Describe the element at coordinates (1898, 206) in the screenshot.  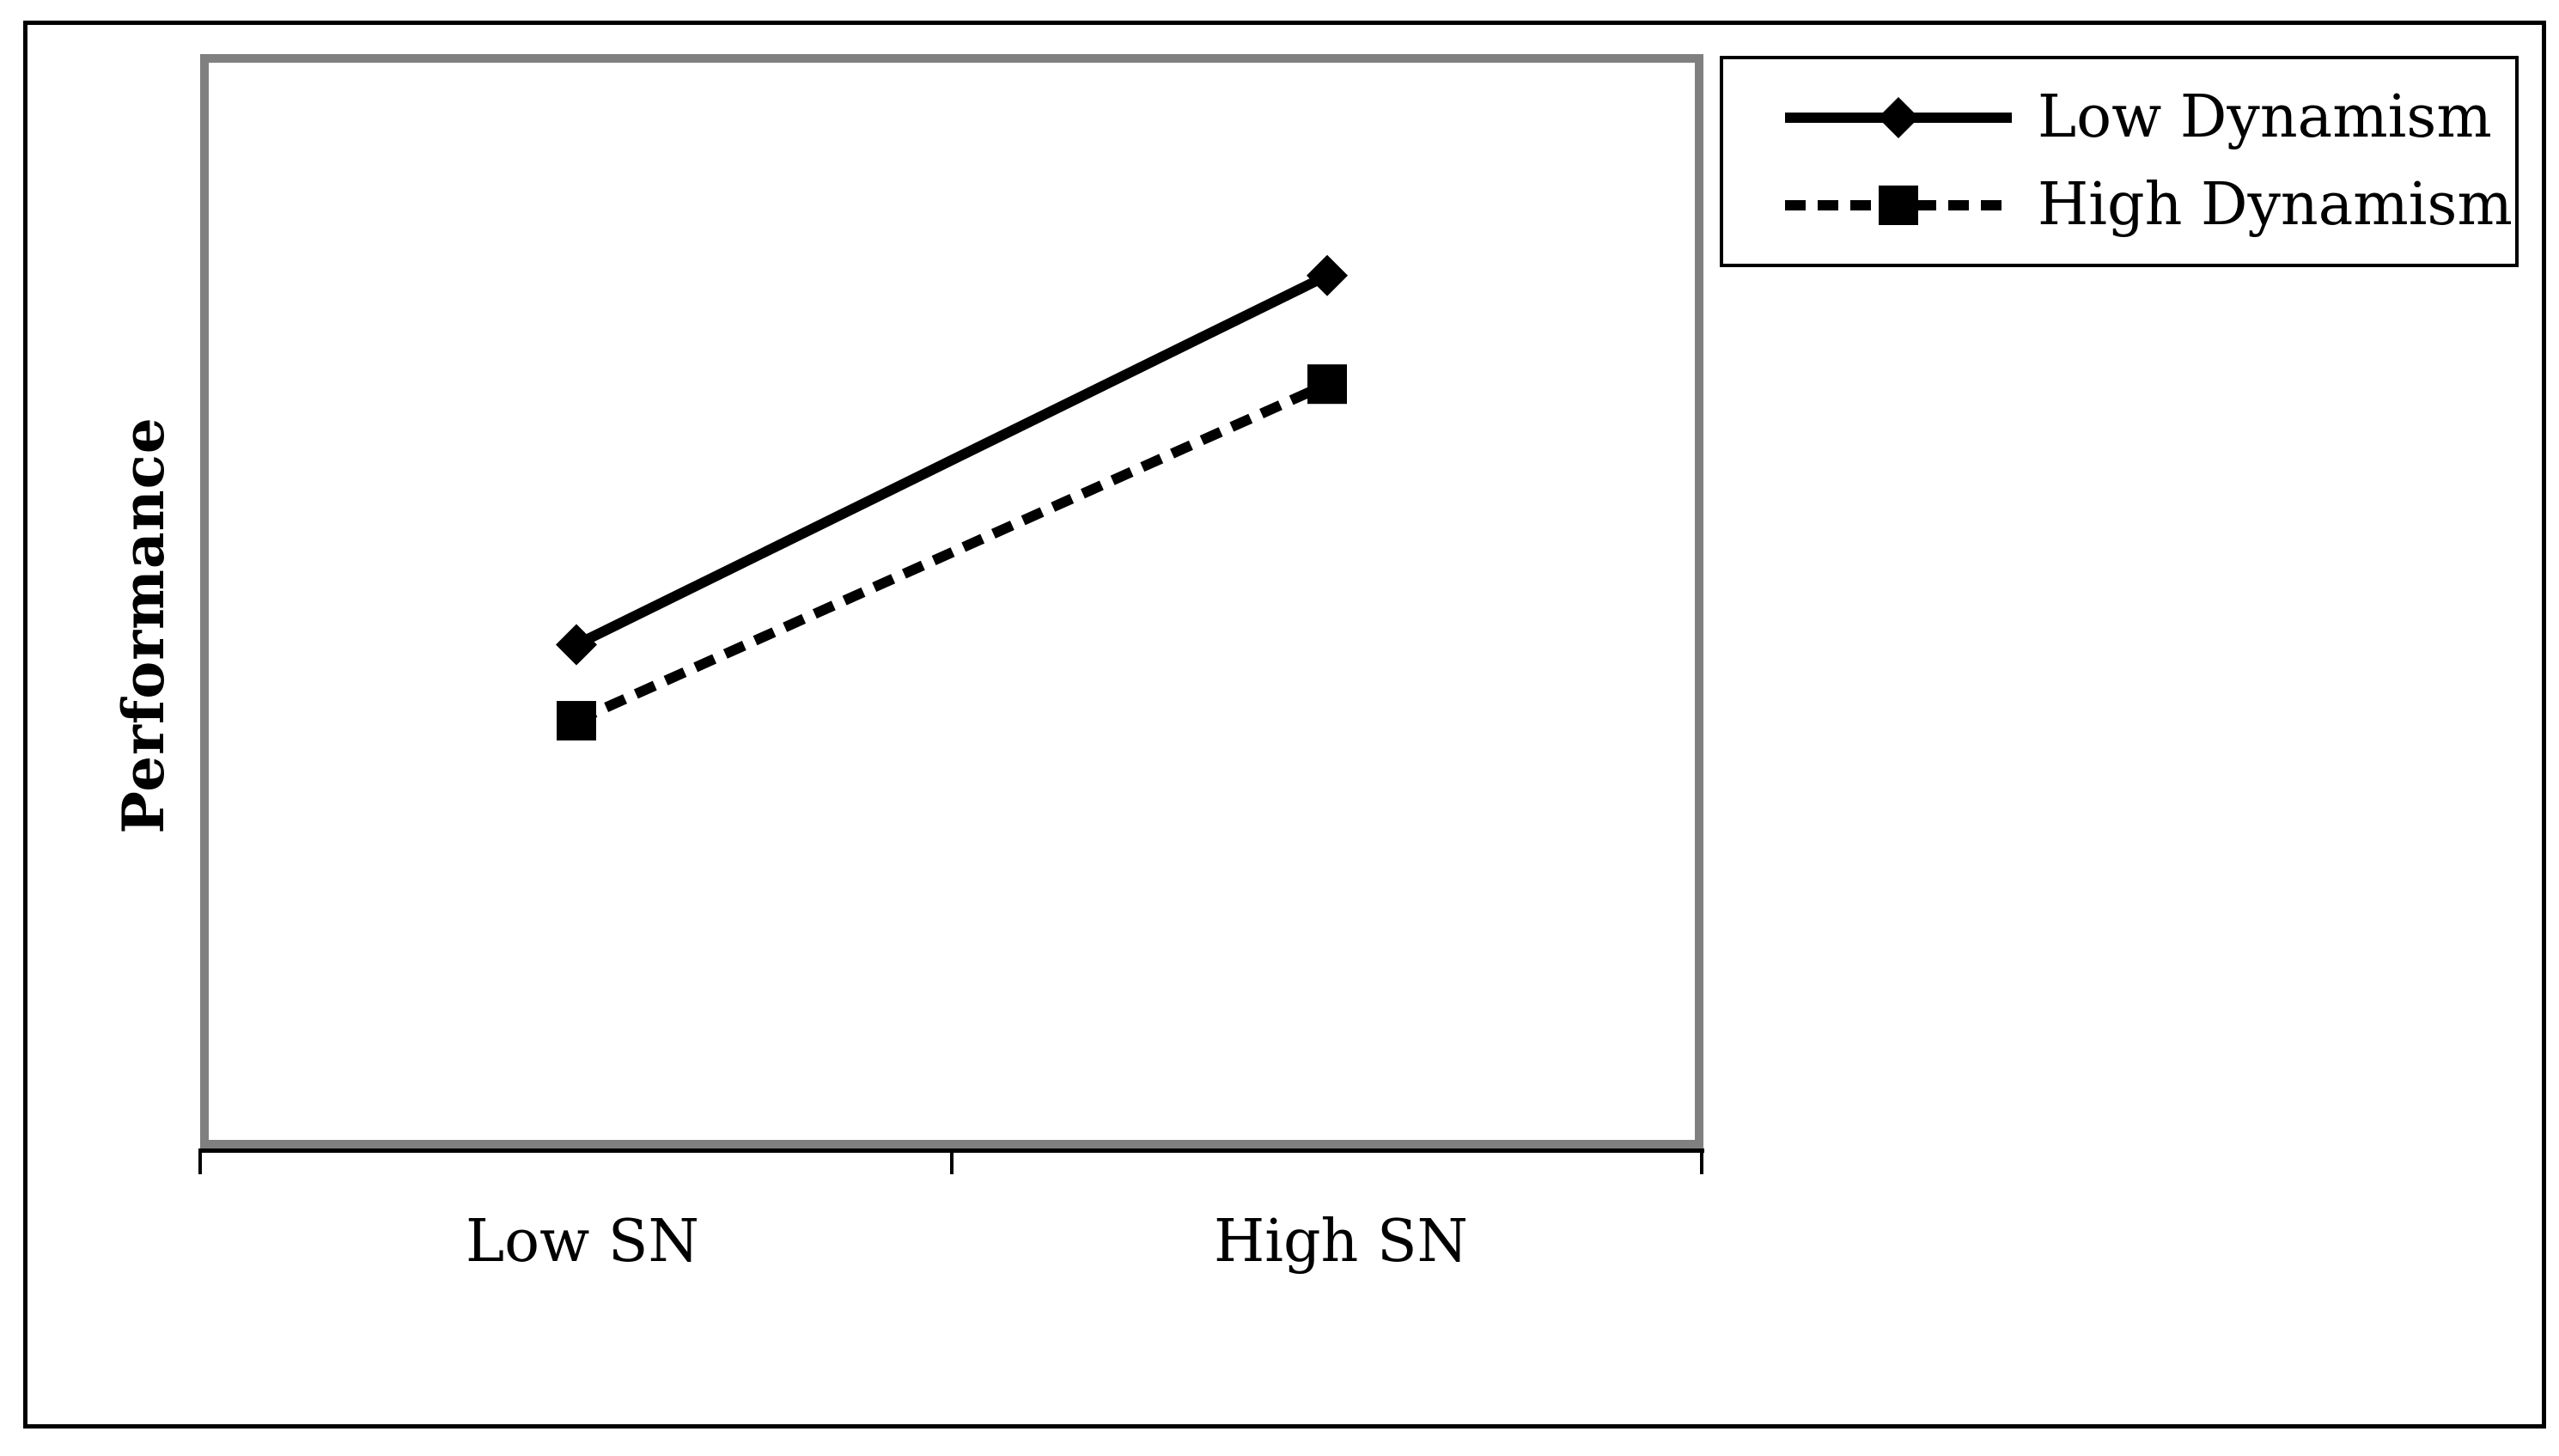
I see `dashed-line-square-marker-icon` at that location.